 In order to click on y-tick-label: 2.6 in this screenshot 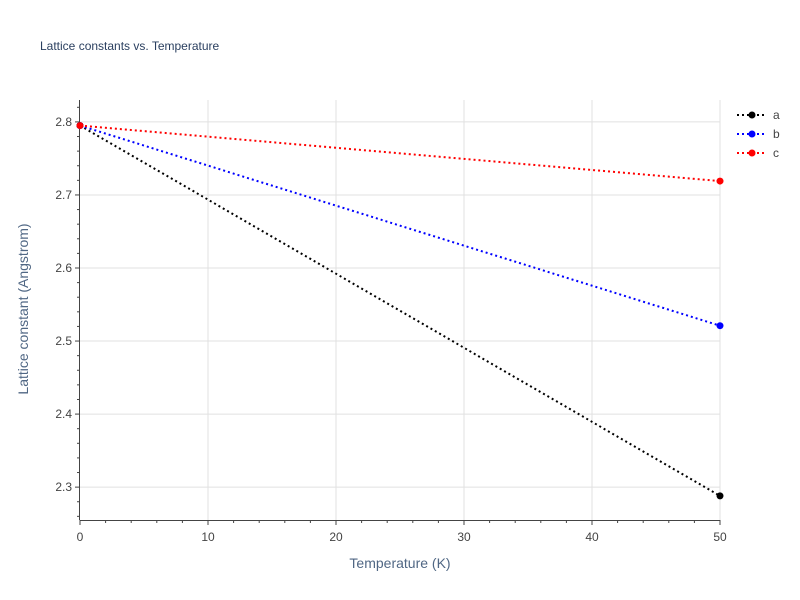, I will do `click(63, 268)`.